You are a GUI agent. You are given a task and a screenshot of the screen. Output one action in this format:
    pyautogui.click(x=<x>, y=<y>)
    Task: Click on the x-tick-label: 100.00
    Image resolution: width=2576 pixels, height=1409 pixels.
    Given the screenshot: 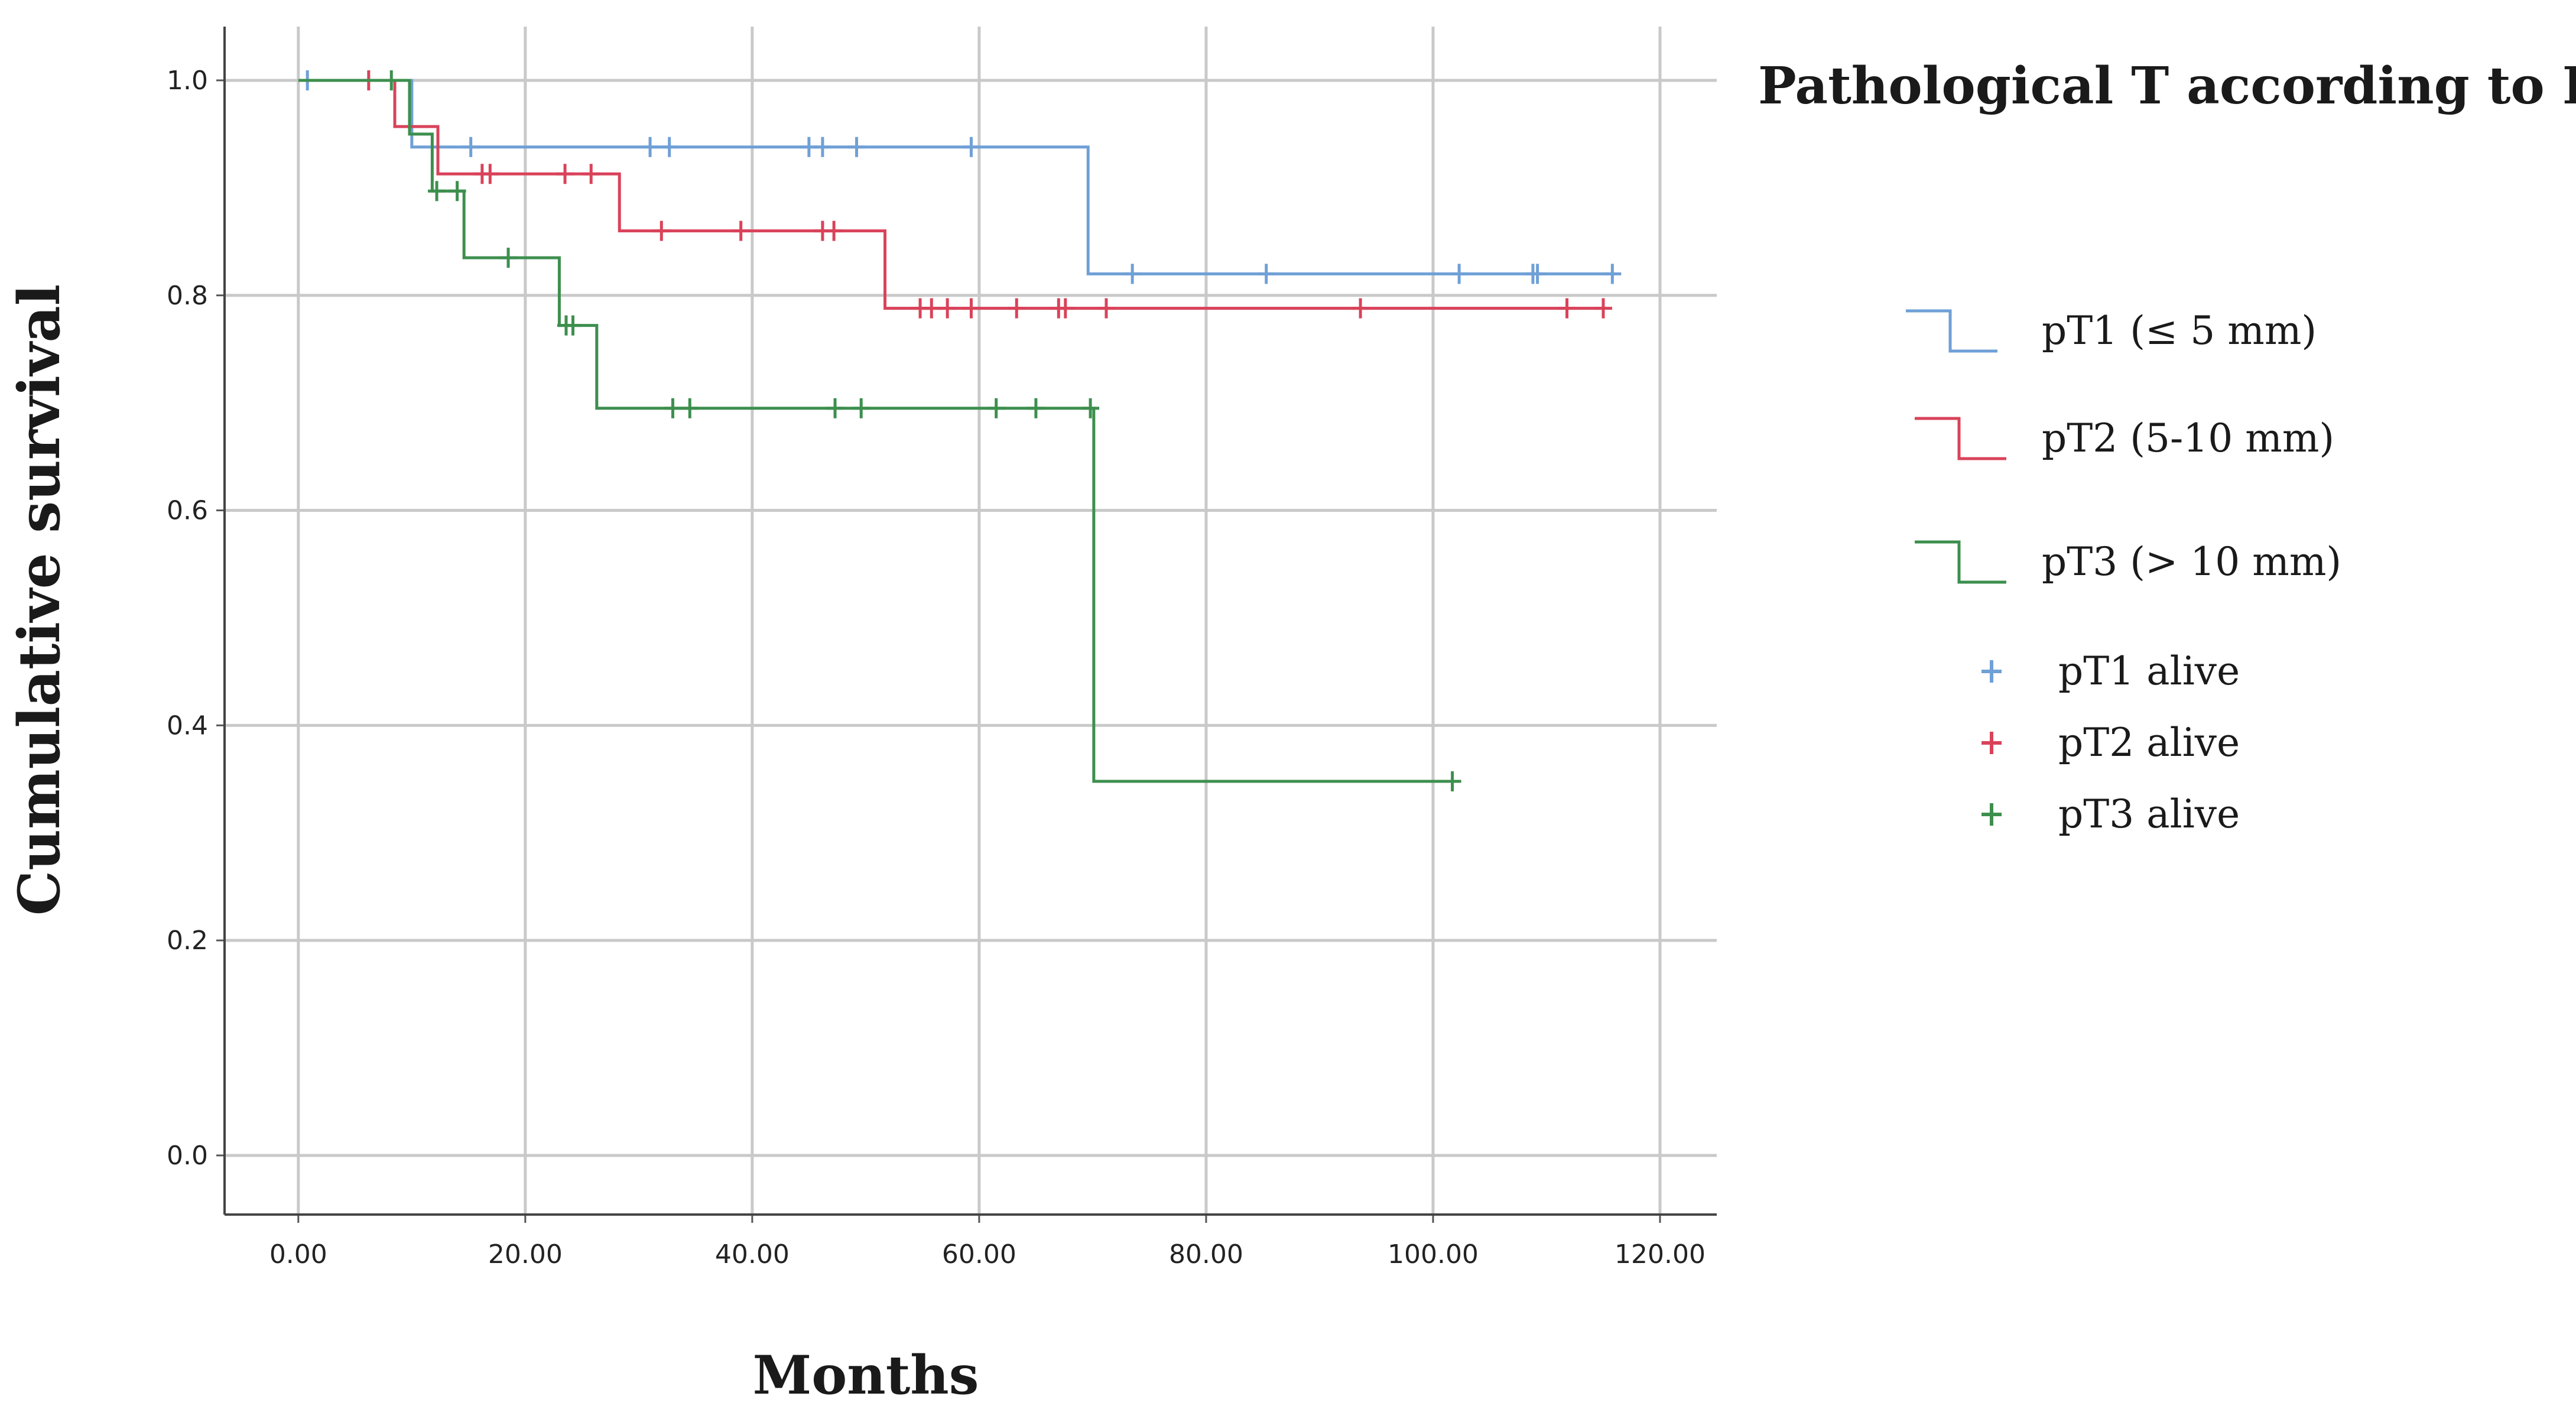 What is the action you would take?
    pyautogui.click(x=1433, y=1254)
    